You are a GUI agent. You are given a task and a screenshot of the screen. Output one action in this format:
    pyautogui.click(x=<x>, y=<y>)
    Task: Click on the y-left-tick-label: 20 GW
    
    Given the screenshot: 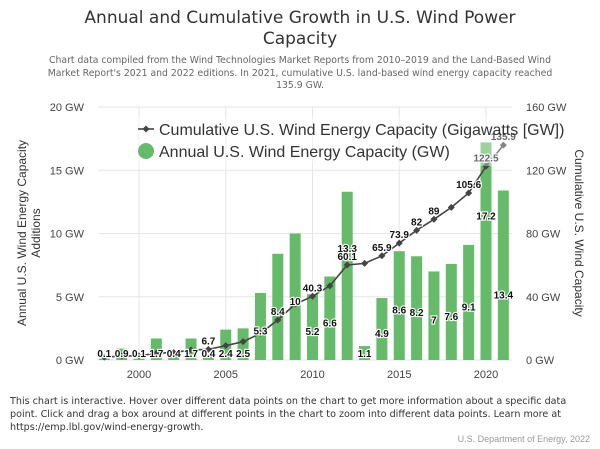 What is the action you would take?
    pyautogui.click(x=67, y=108)
    